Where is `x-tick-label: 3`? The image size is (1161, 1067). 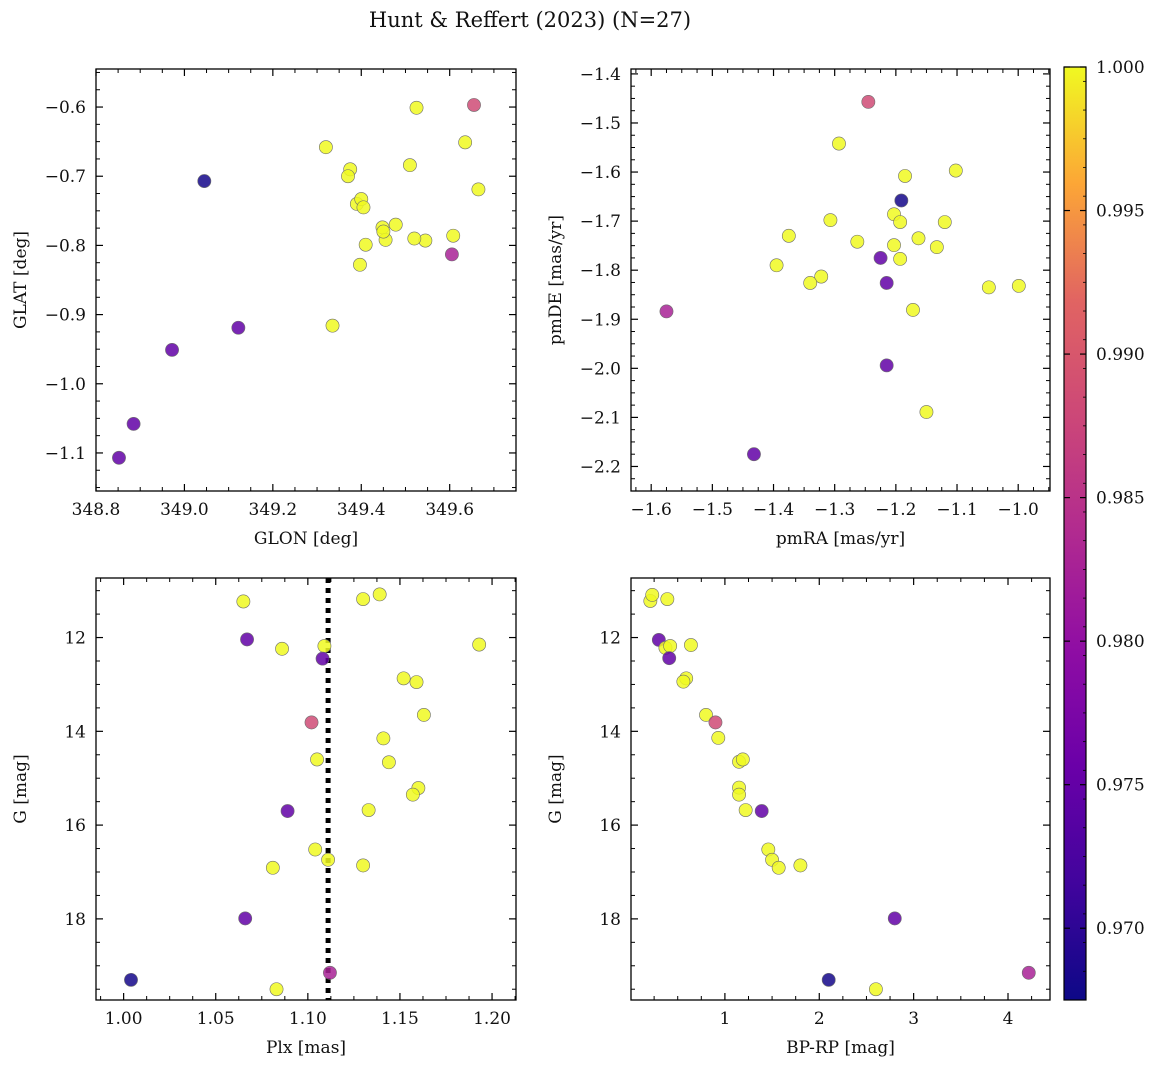 x-tick-label: 3 is located at coordinates (913, 1019).